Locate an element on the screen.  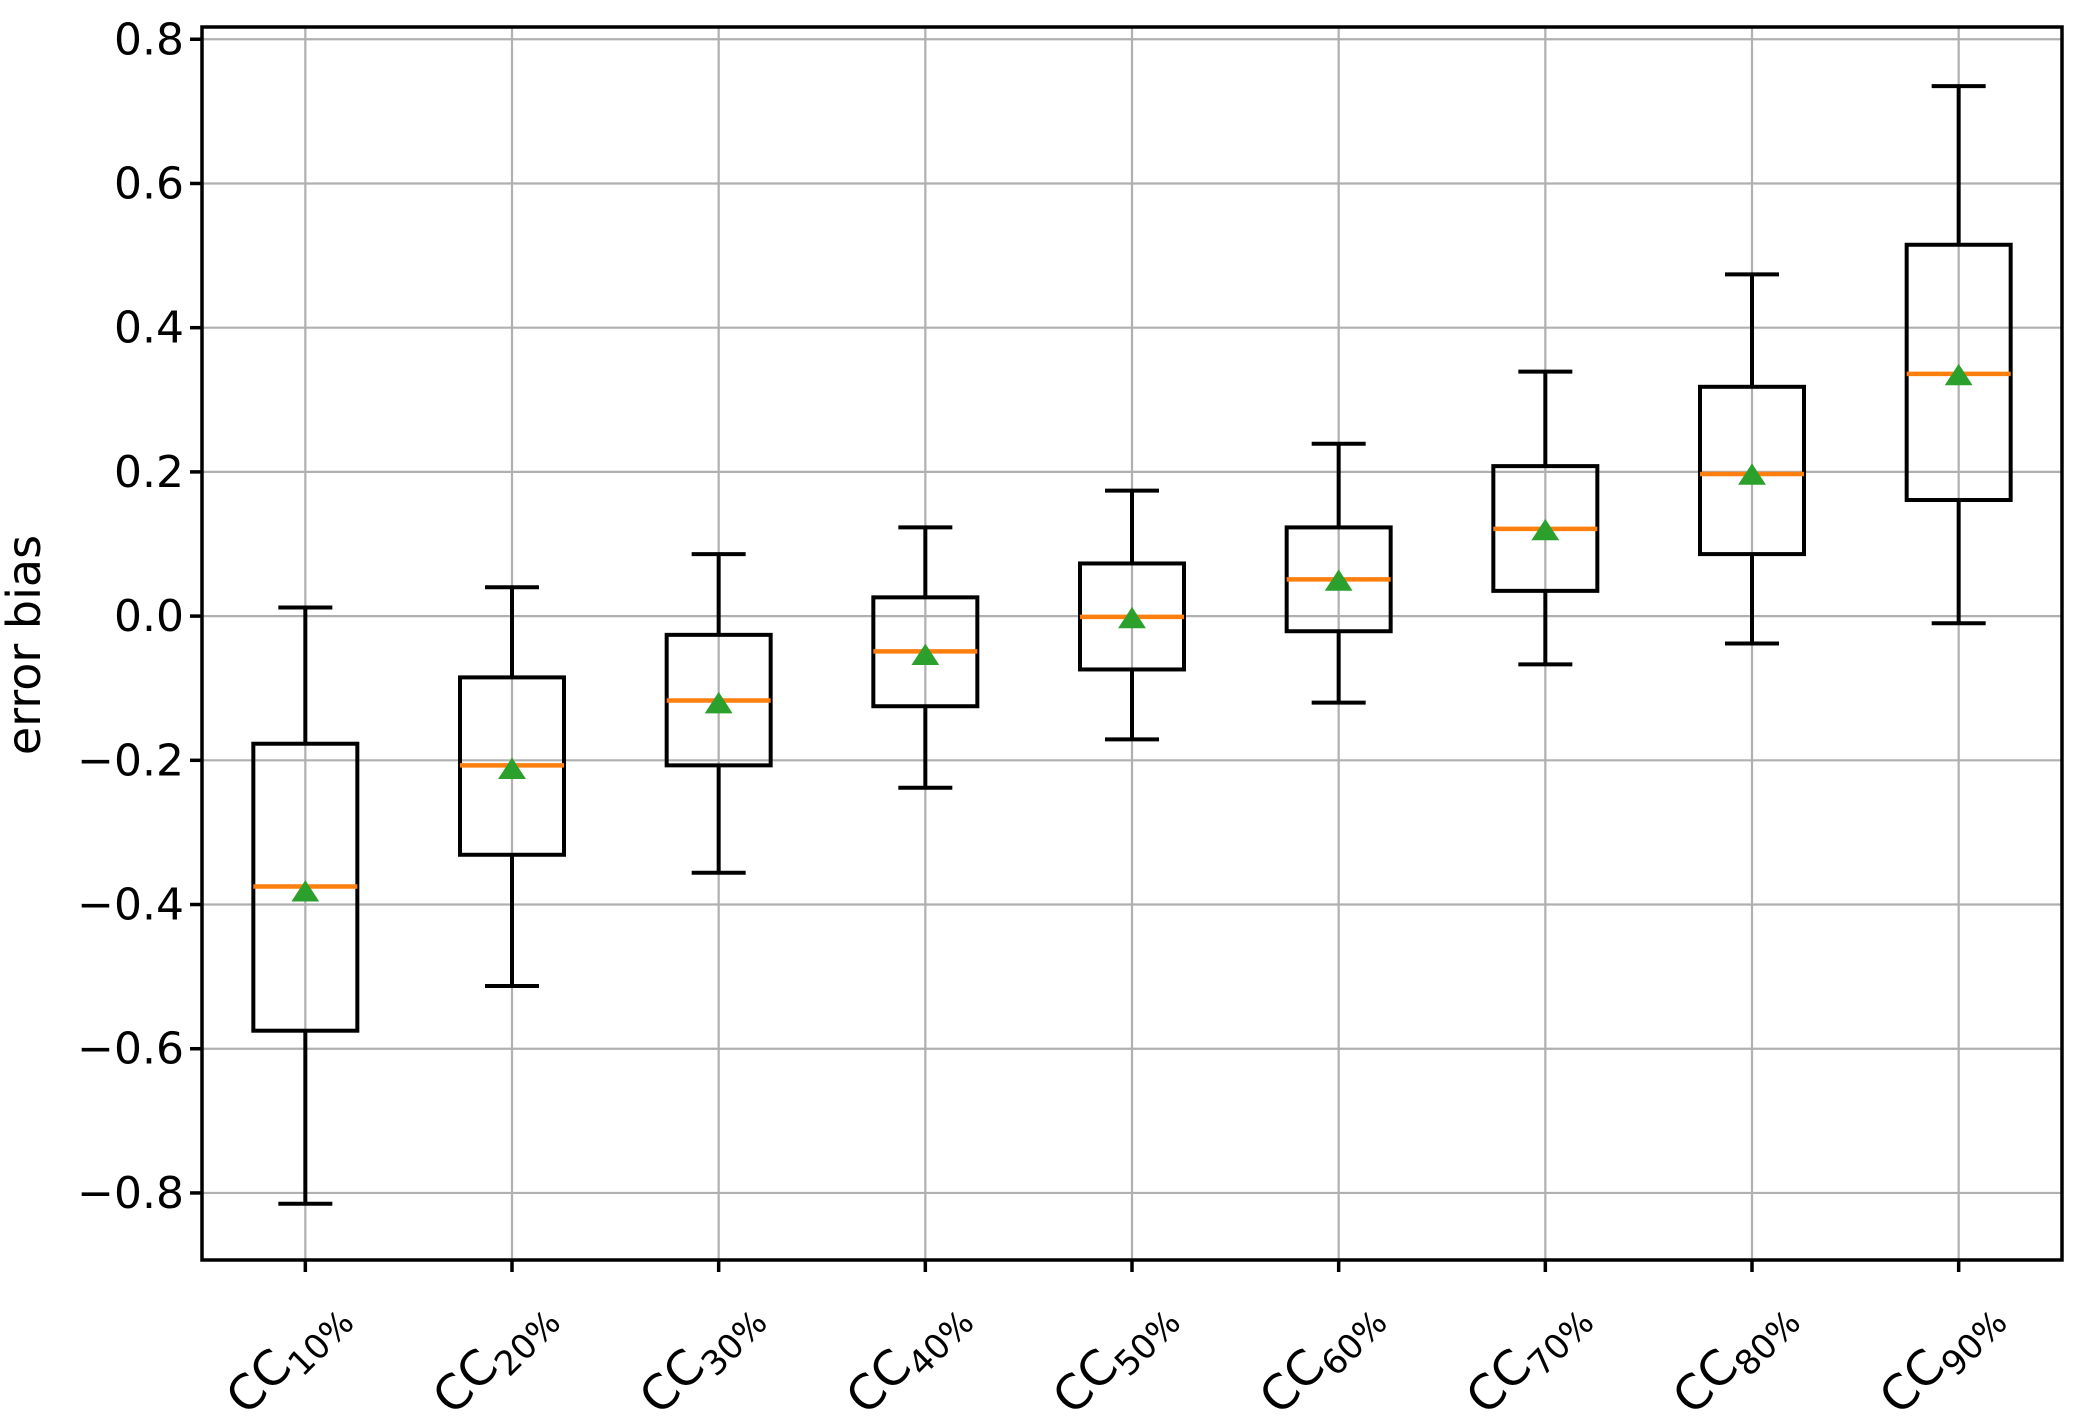
iqr-box is located at coordinates (1752, 470).